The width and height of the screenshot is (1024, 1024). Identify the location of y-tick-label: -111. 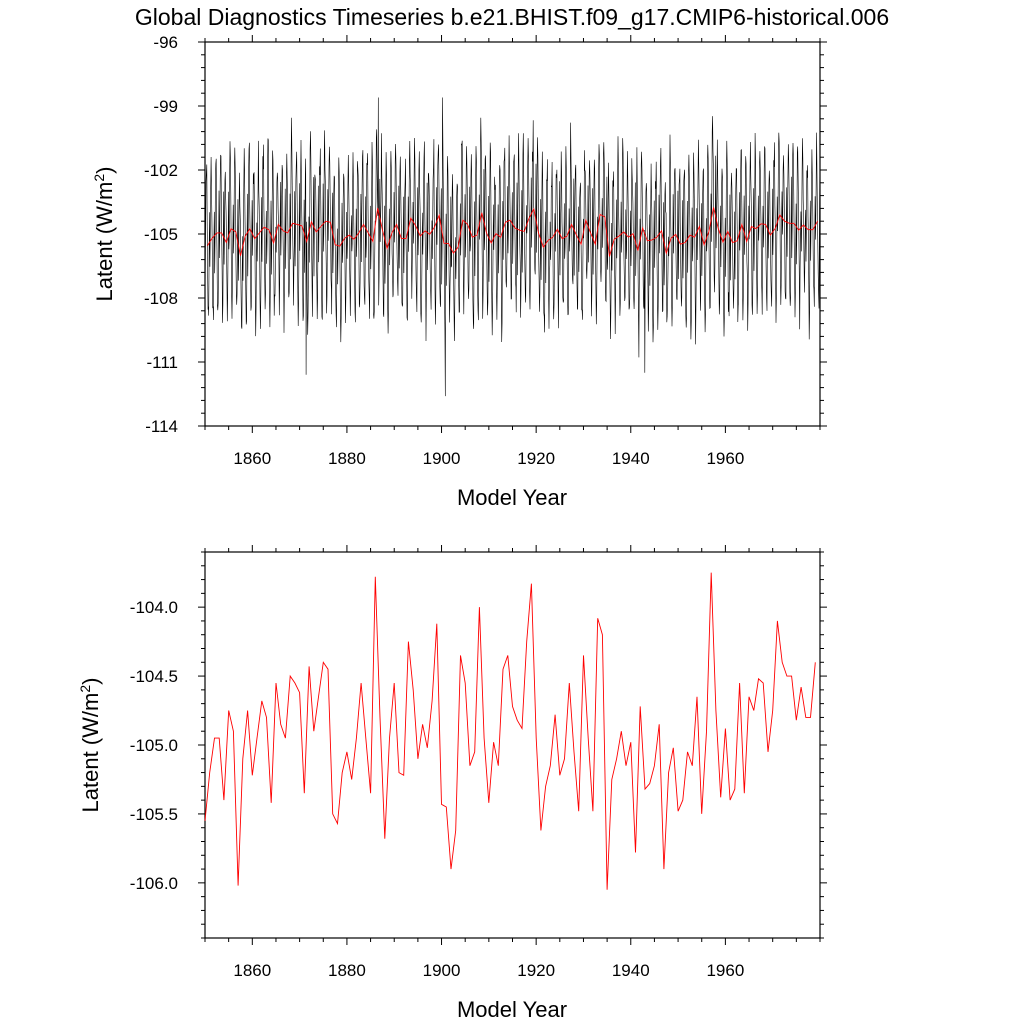
(162, 362).